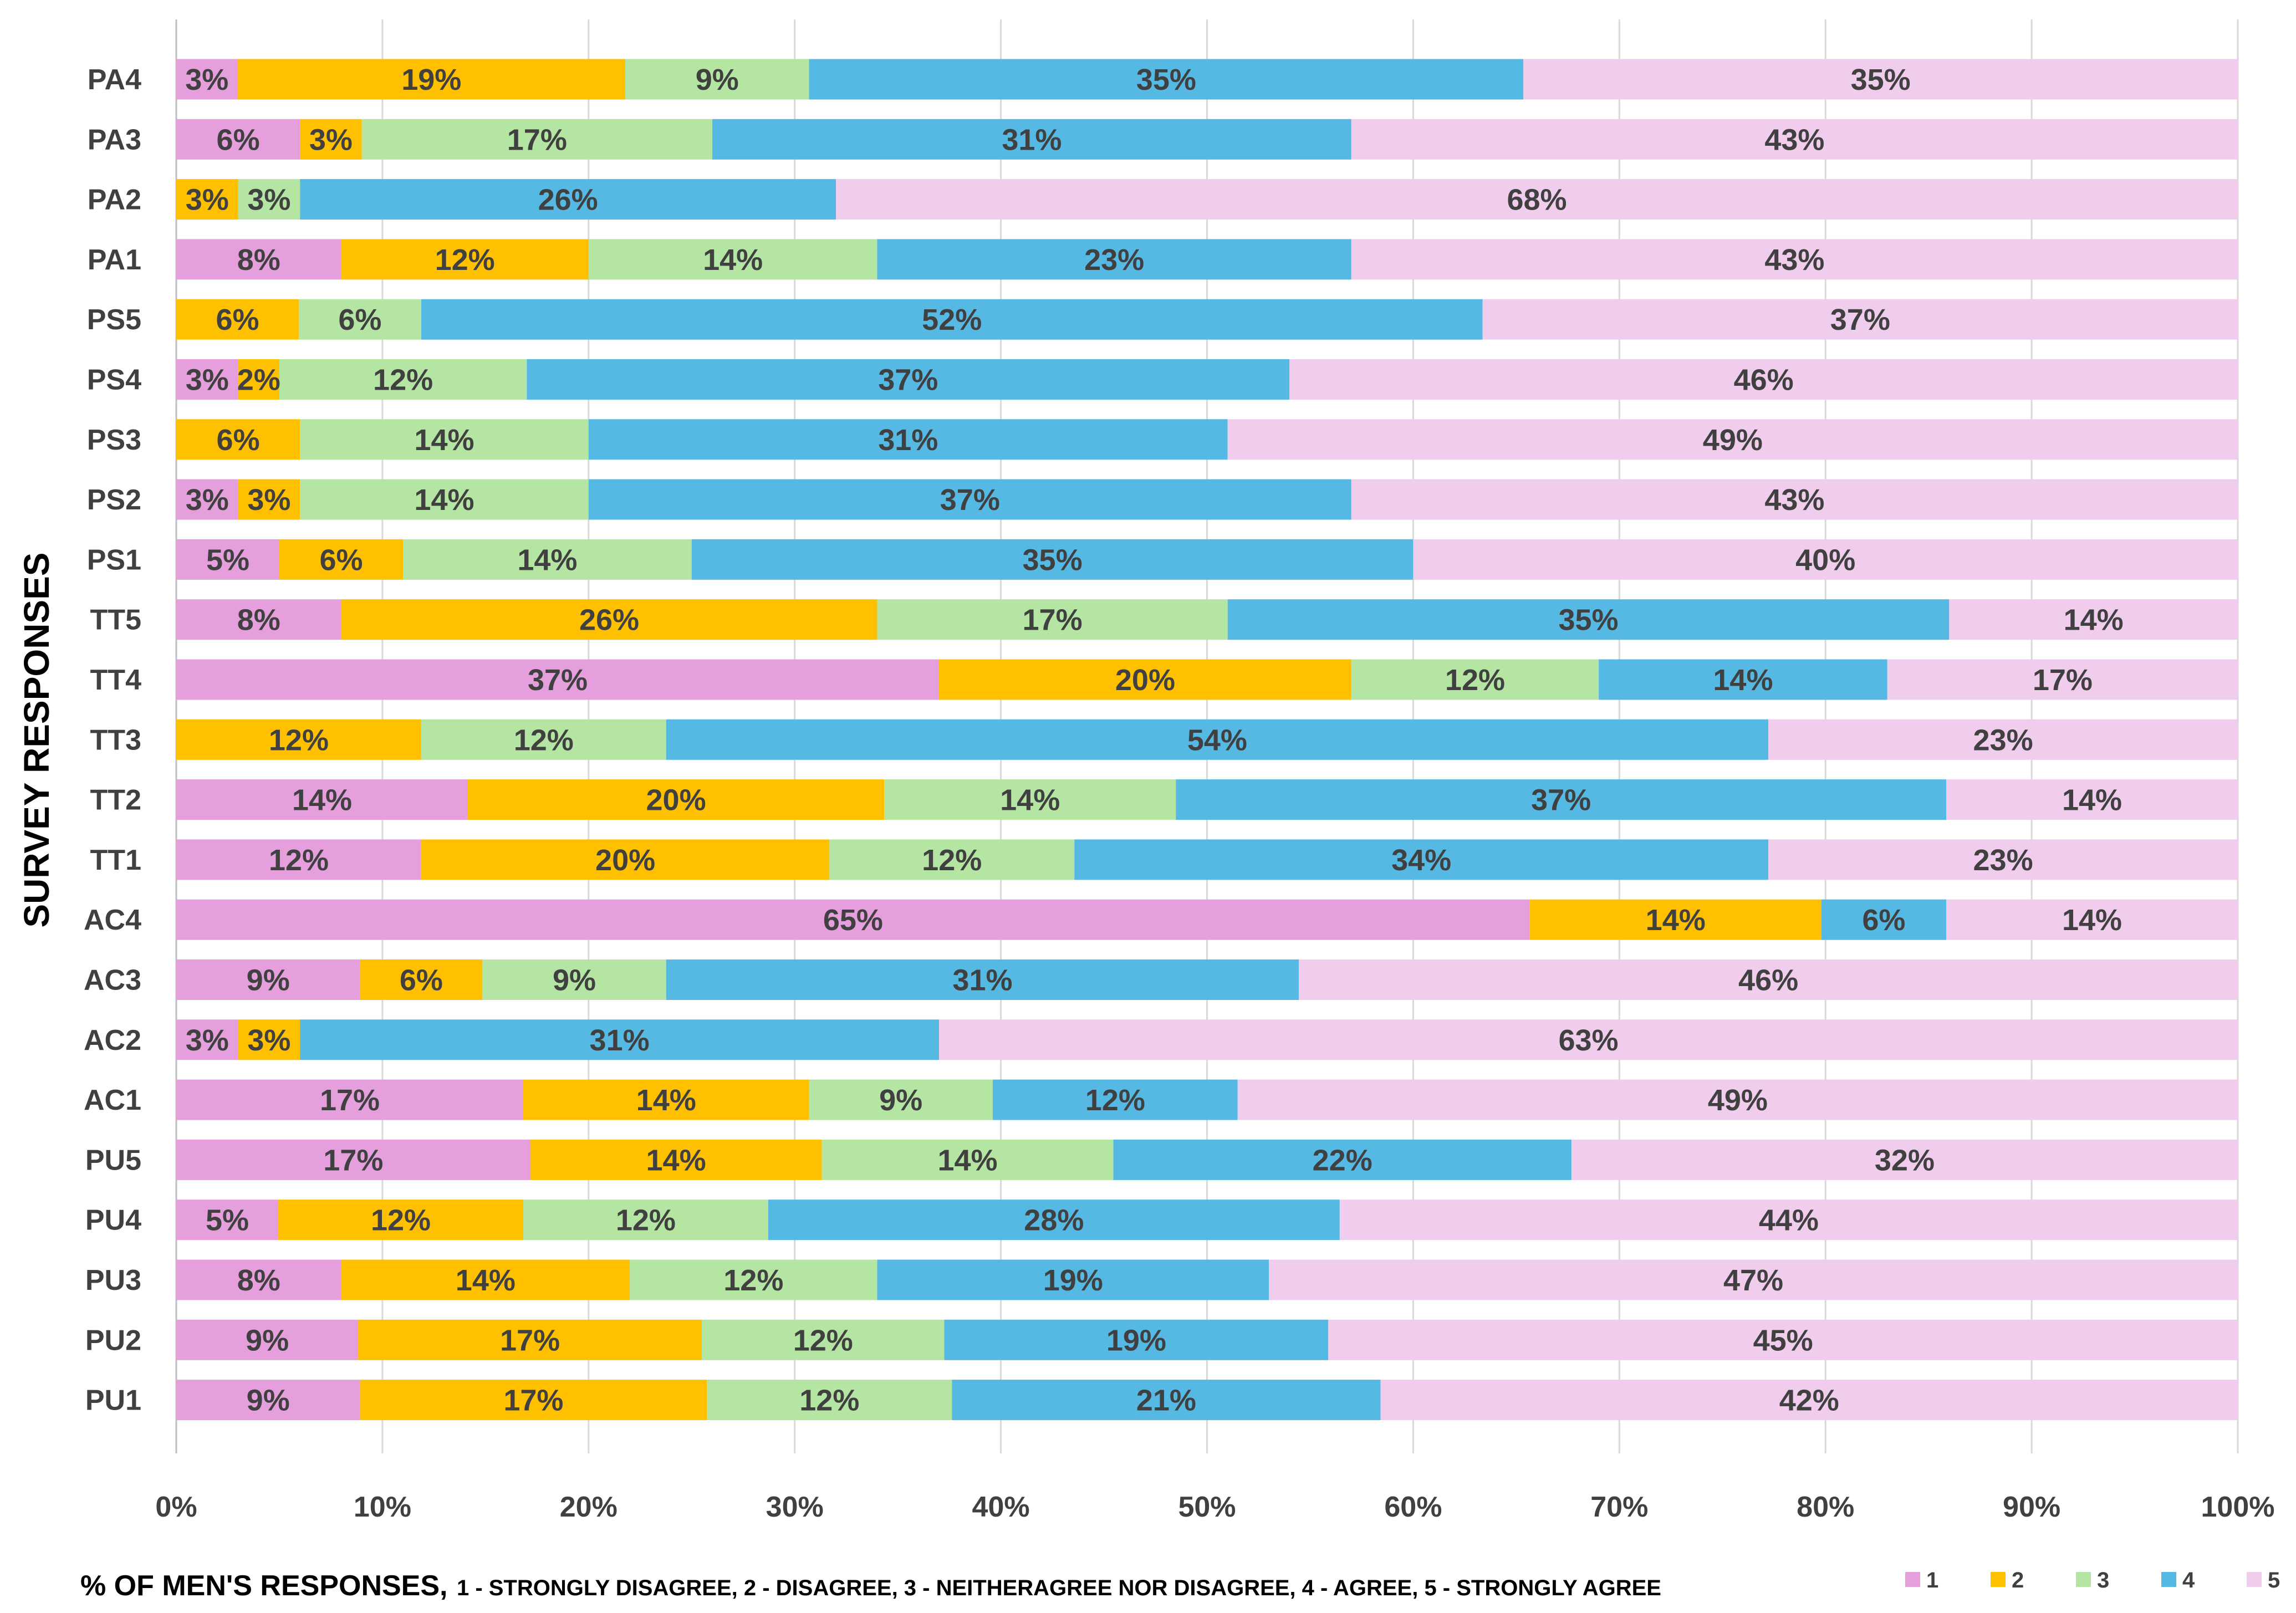  I want to click on category-label: AC1, so click(112, 1100).